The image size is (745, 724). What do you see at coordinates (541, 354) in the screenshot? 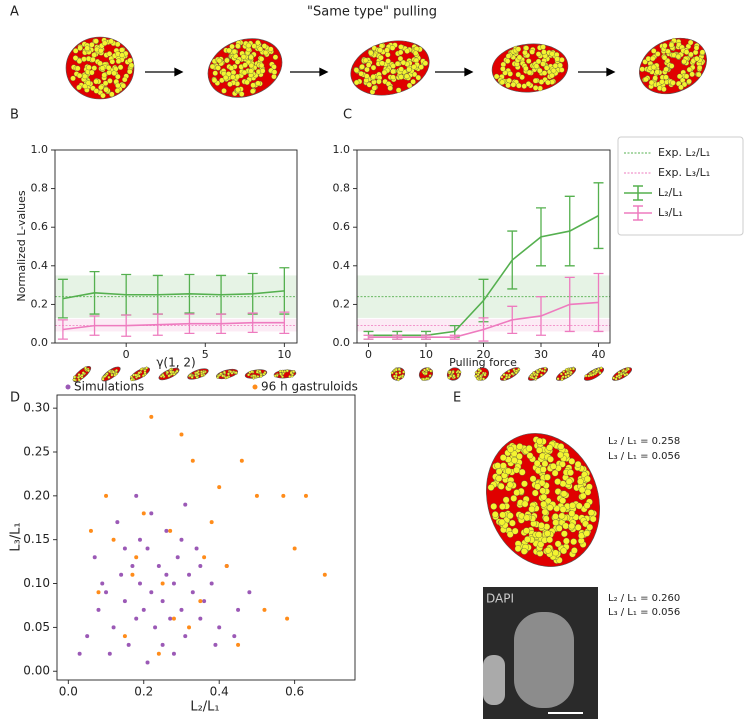
I see `x-tick-label: 30` at bounding box center [541, 354].